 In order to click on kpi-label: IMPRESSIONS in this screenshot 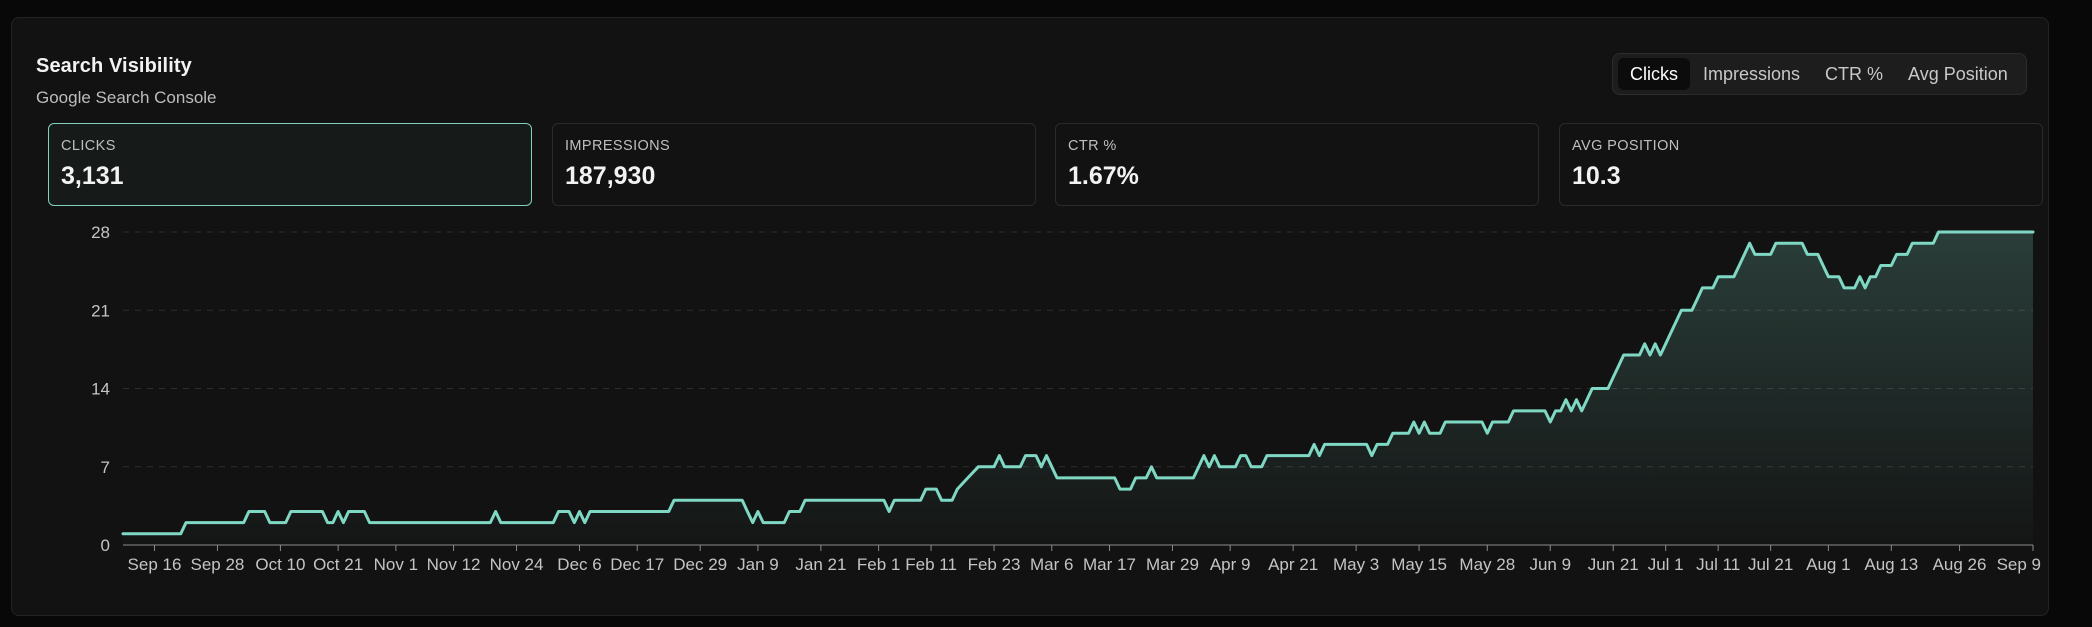, I will do `click(618, 146)`.